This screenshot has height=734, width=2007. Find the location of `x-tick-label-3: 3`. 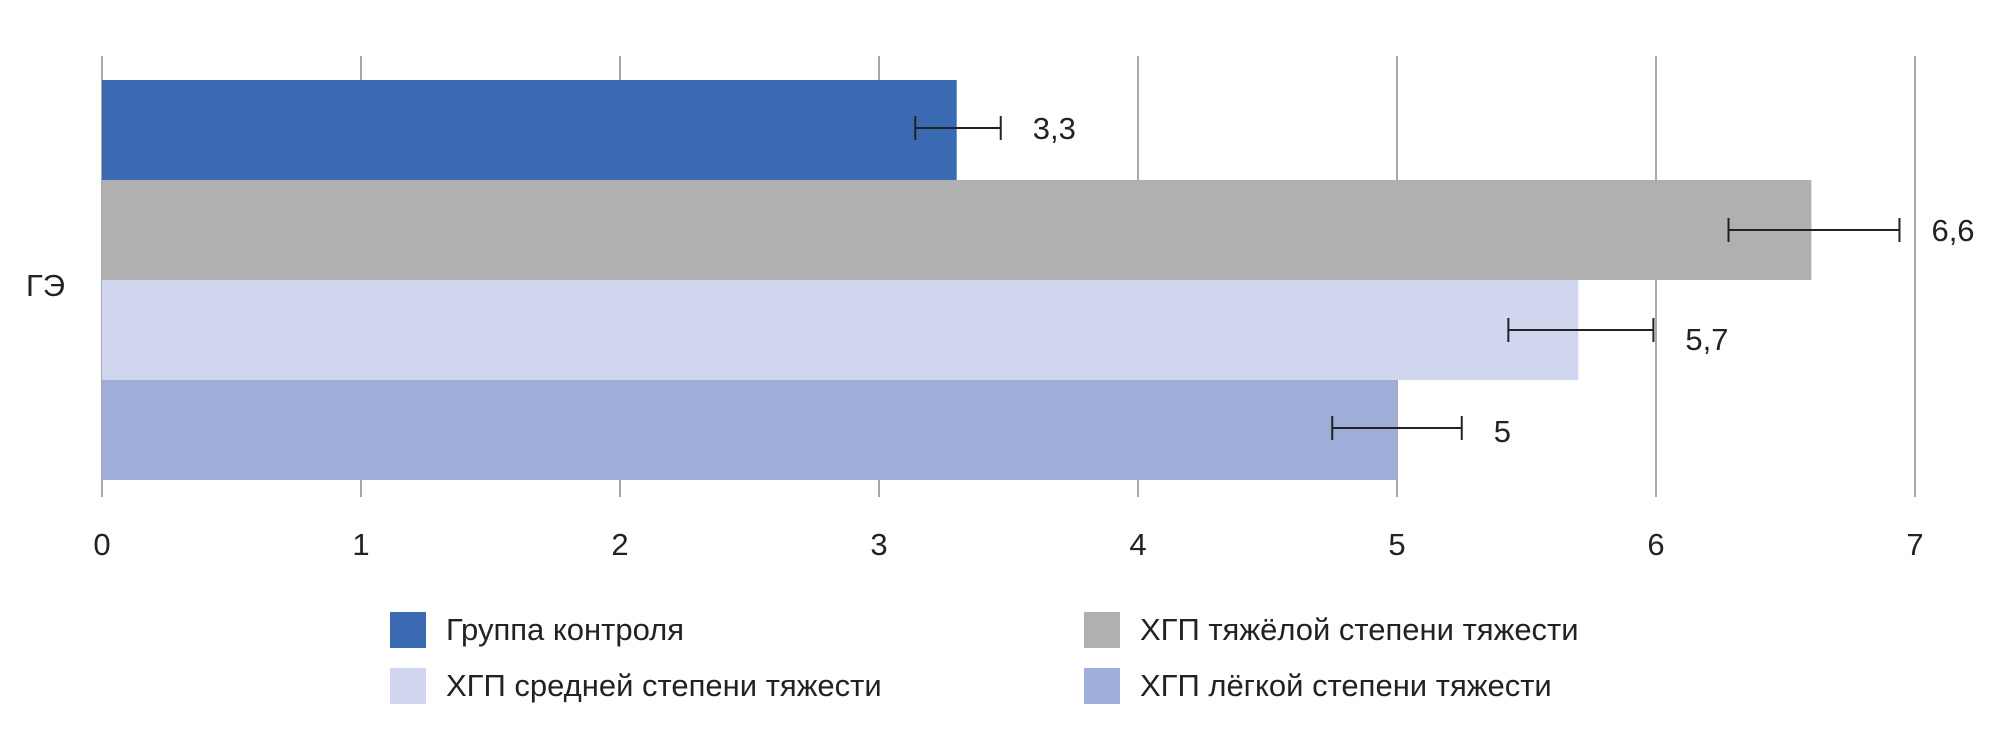

x-tick-label-3: 3 is located at coordinates (878, 544).